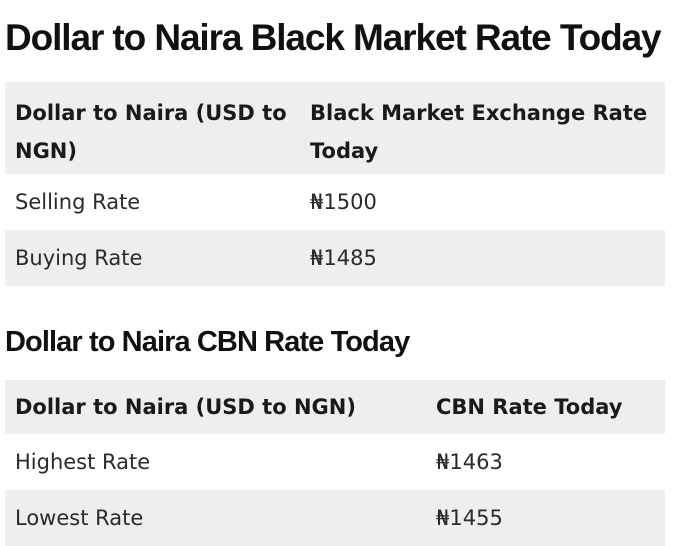  I want to click on column-header-black-market-rate: Black Market Exchange Rate Today, so click(479, 132).